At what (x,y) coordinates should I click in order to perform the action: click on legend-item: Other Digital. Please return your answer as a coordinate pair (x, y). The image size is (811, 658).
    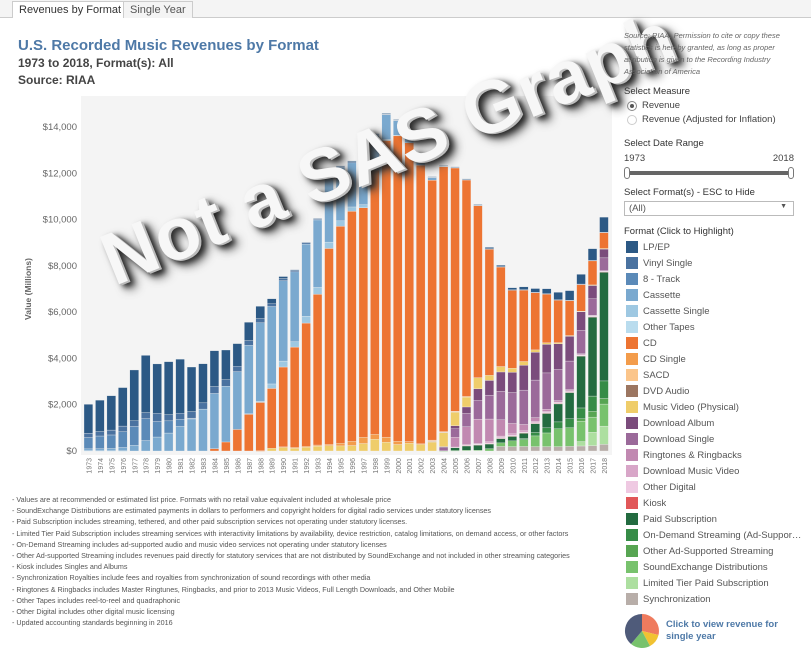
    Looking at the image, I should click on (714, 487).